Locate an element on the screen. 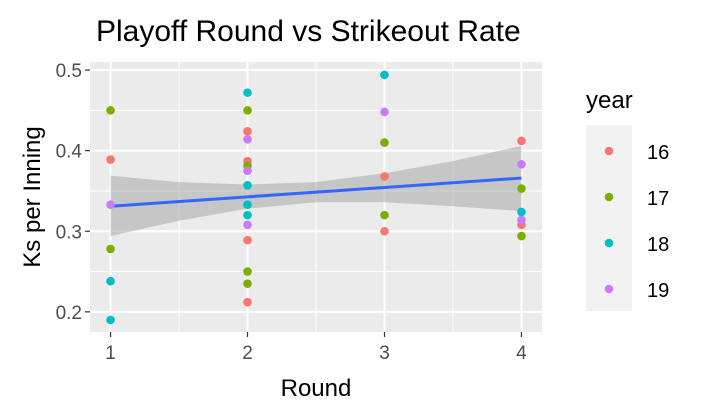  trend-line is located at coordinates (316, 192).